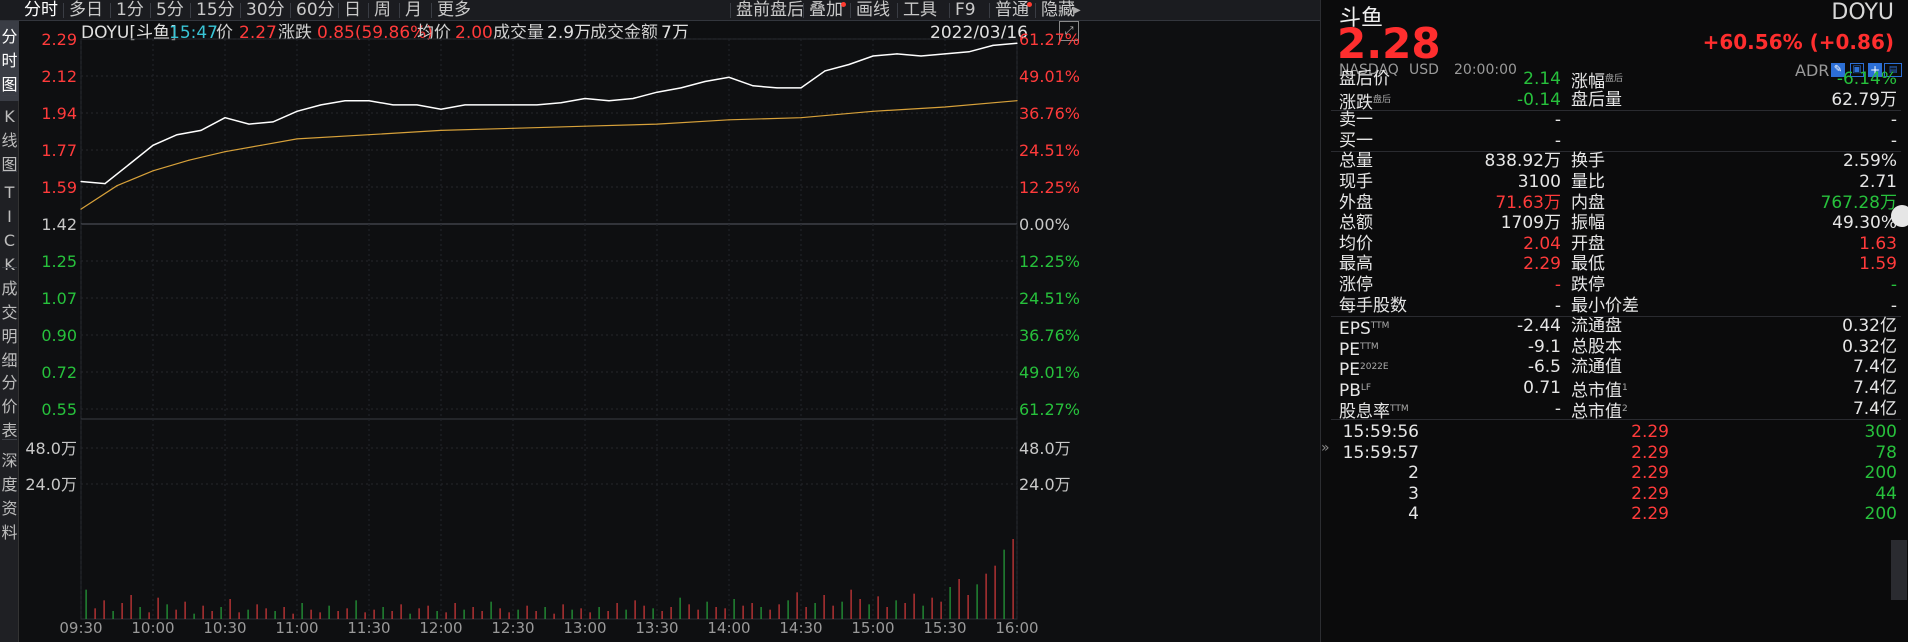 This screenshot has width=1908, height=642. What do you see at coordinates (215, 10) in the screenshot?
I see `period-tab-4: 15分` at bounding box center [215, 10].